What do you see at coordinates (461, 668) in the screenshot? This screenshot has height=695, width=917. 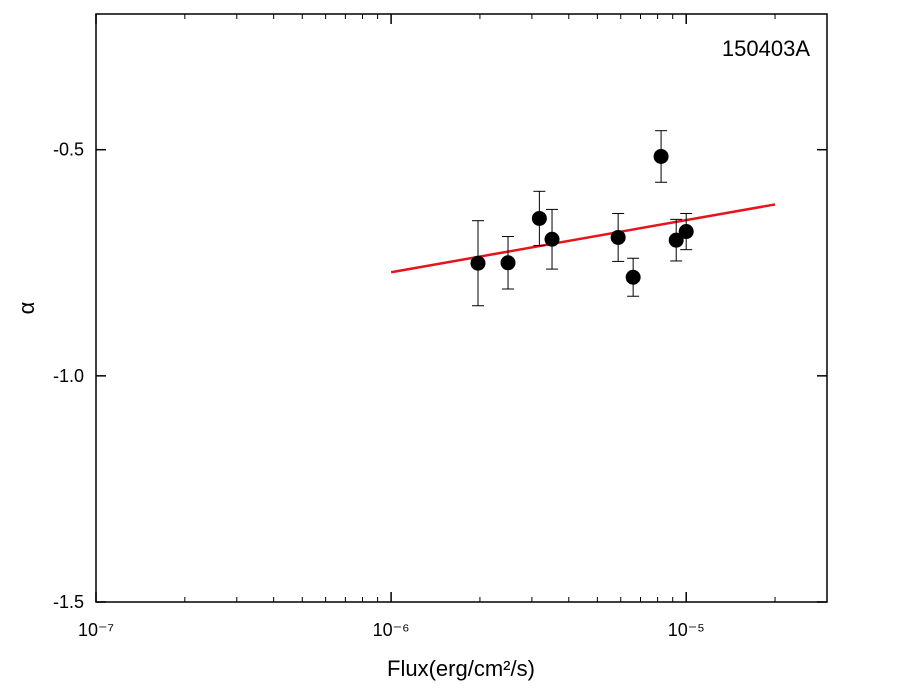 I see `x-axis-label: Flux(erg/cm²/s)` at bounding box center [461, 668].